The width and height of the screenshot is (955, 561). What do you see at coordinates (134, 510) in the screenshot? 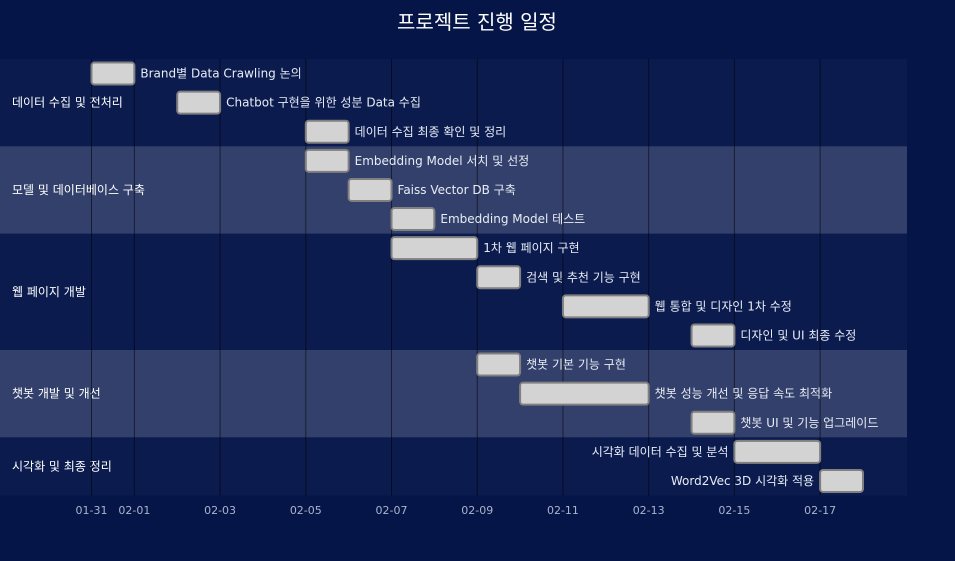
I see `x-tick-label: 02-01` at bounding box center [134, 510].